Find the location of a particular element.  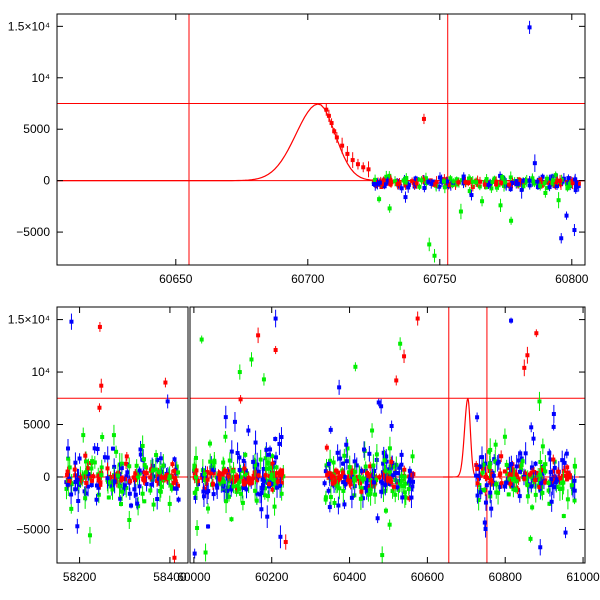

x-tick-label: 58400 is located at coordinates (170, 577).